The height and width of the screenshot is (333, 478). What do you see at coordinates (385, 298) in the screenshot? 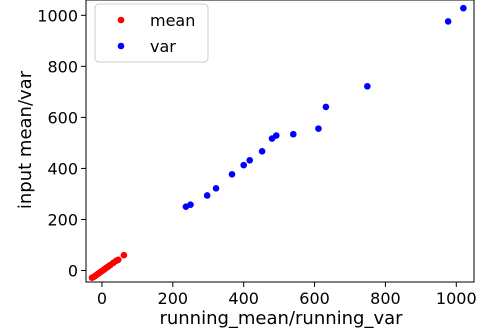
I see `x-tick-label: 800` at bounding box center [385, 298].